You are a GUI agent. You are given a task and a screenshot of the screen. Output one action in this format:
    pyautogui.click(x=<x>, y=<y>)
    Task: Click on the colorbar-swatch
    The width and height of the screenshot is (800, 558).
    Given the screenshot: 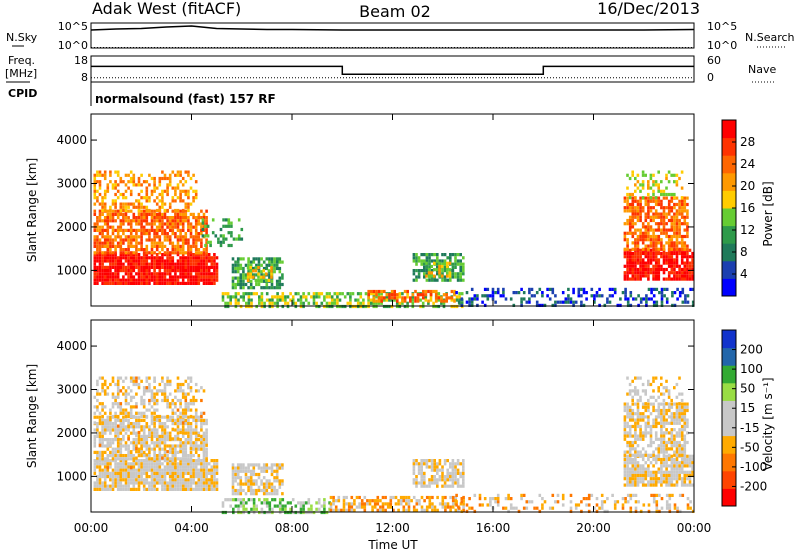 What is the action you would take?
    pyautogui.click(x=729, y=129)
    